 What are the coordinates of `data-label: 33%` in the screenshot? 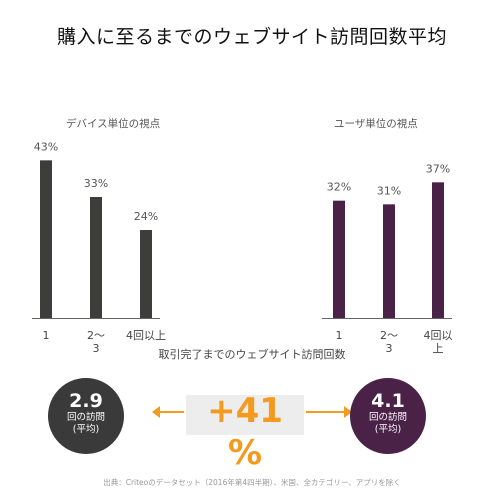 It's located at (96, 183).